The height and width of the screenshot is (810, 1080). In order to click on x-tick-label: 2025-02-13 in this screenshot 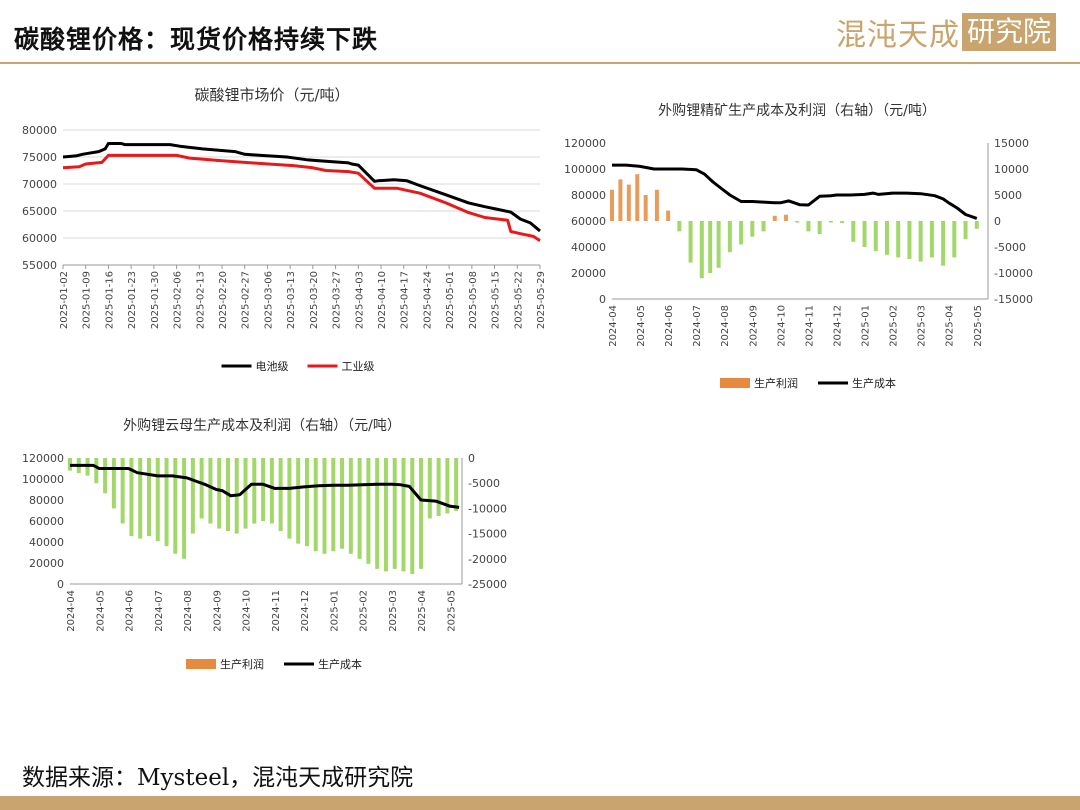, I will do `click(200, 300)`.